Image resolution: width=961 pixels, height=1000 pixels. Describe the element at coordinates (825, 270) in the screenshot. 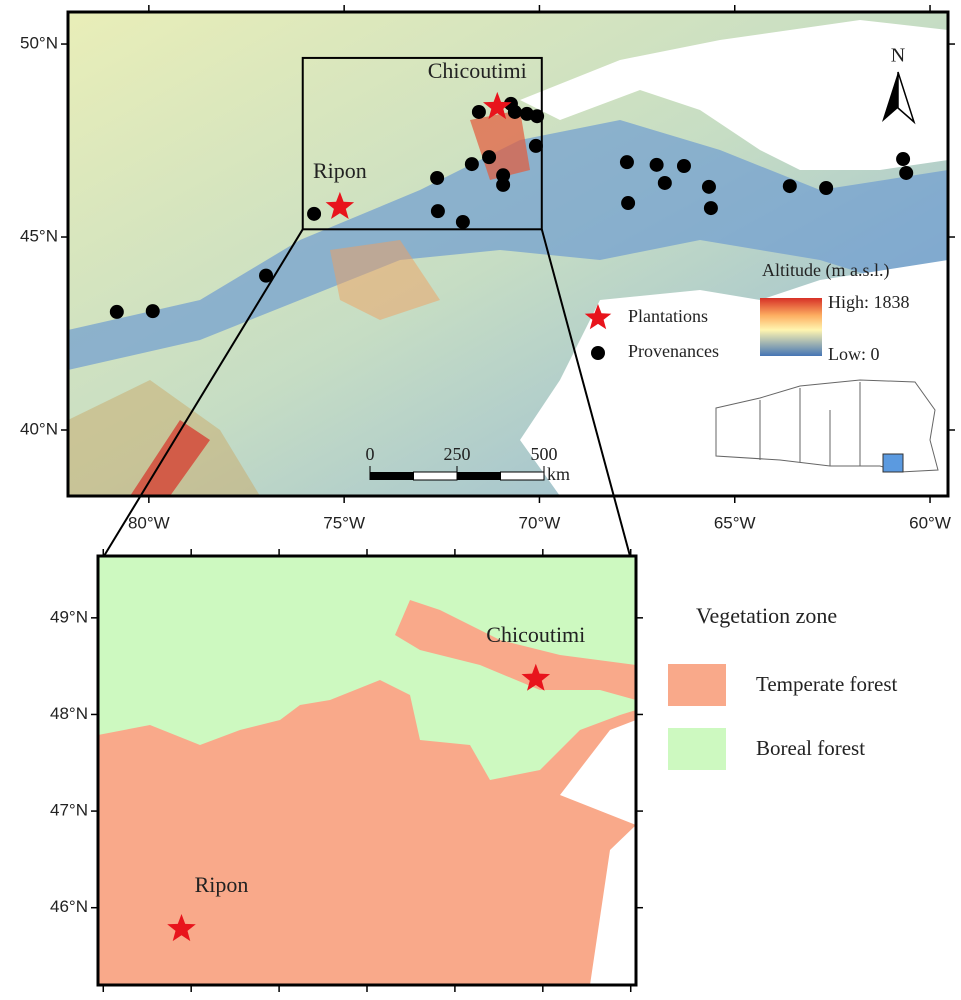

I see `altitude-title: Altitude (m a.s.l.)` at that location.